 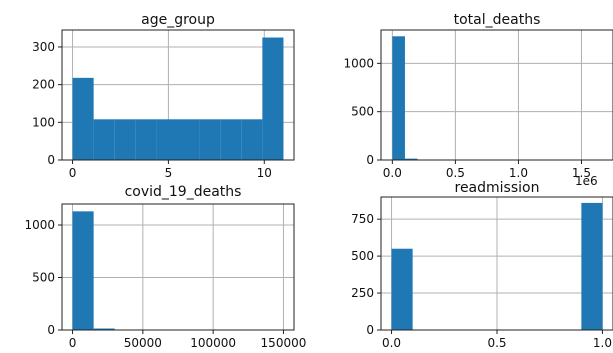 What do you see at coordinates (497, 20) in the screenshot?
I see `subplot-title: total_deaths` at bounding box center [497, 20].